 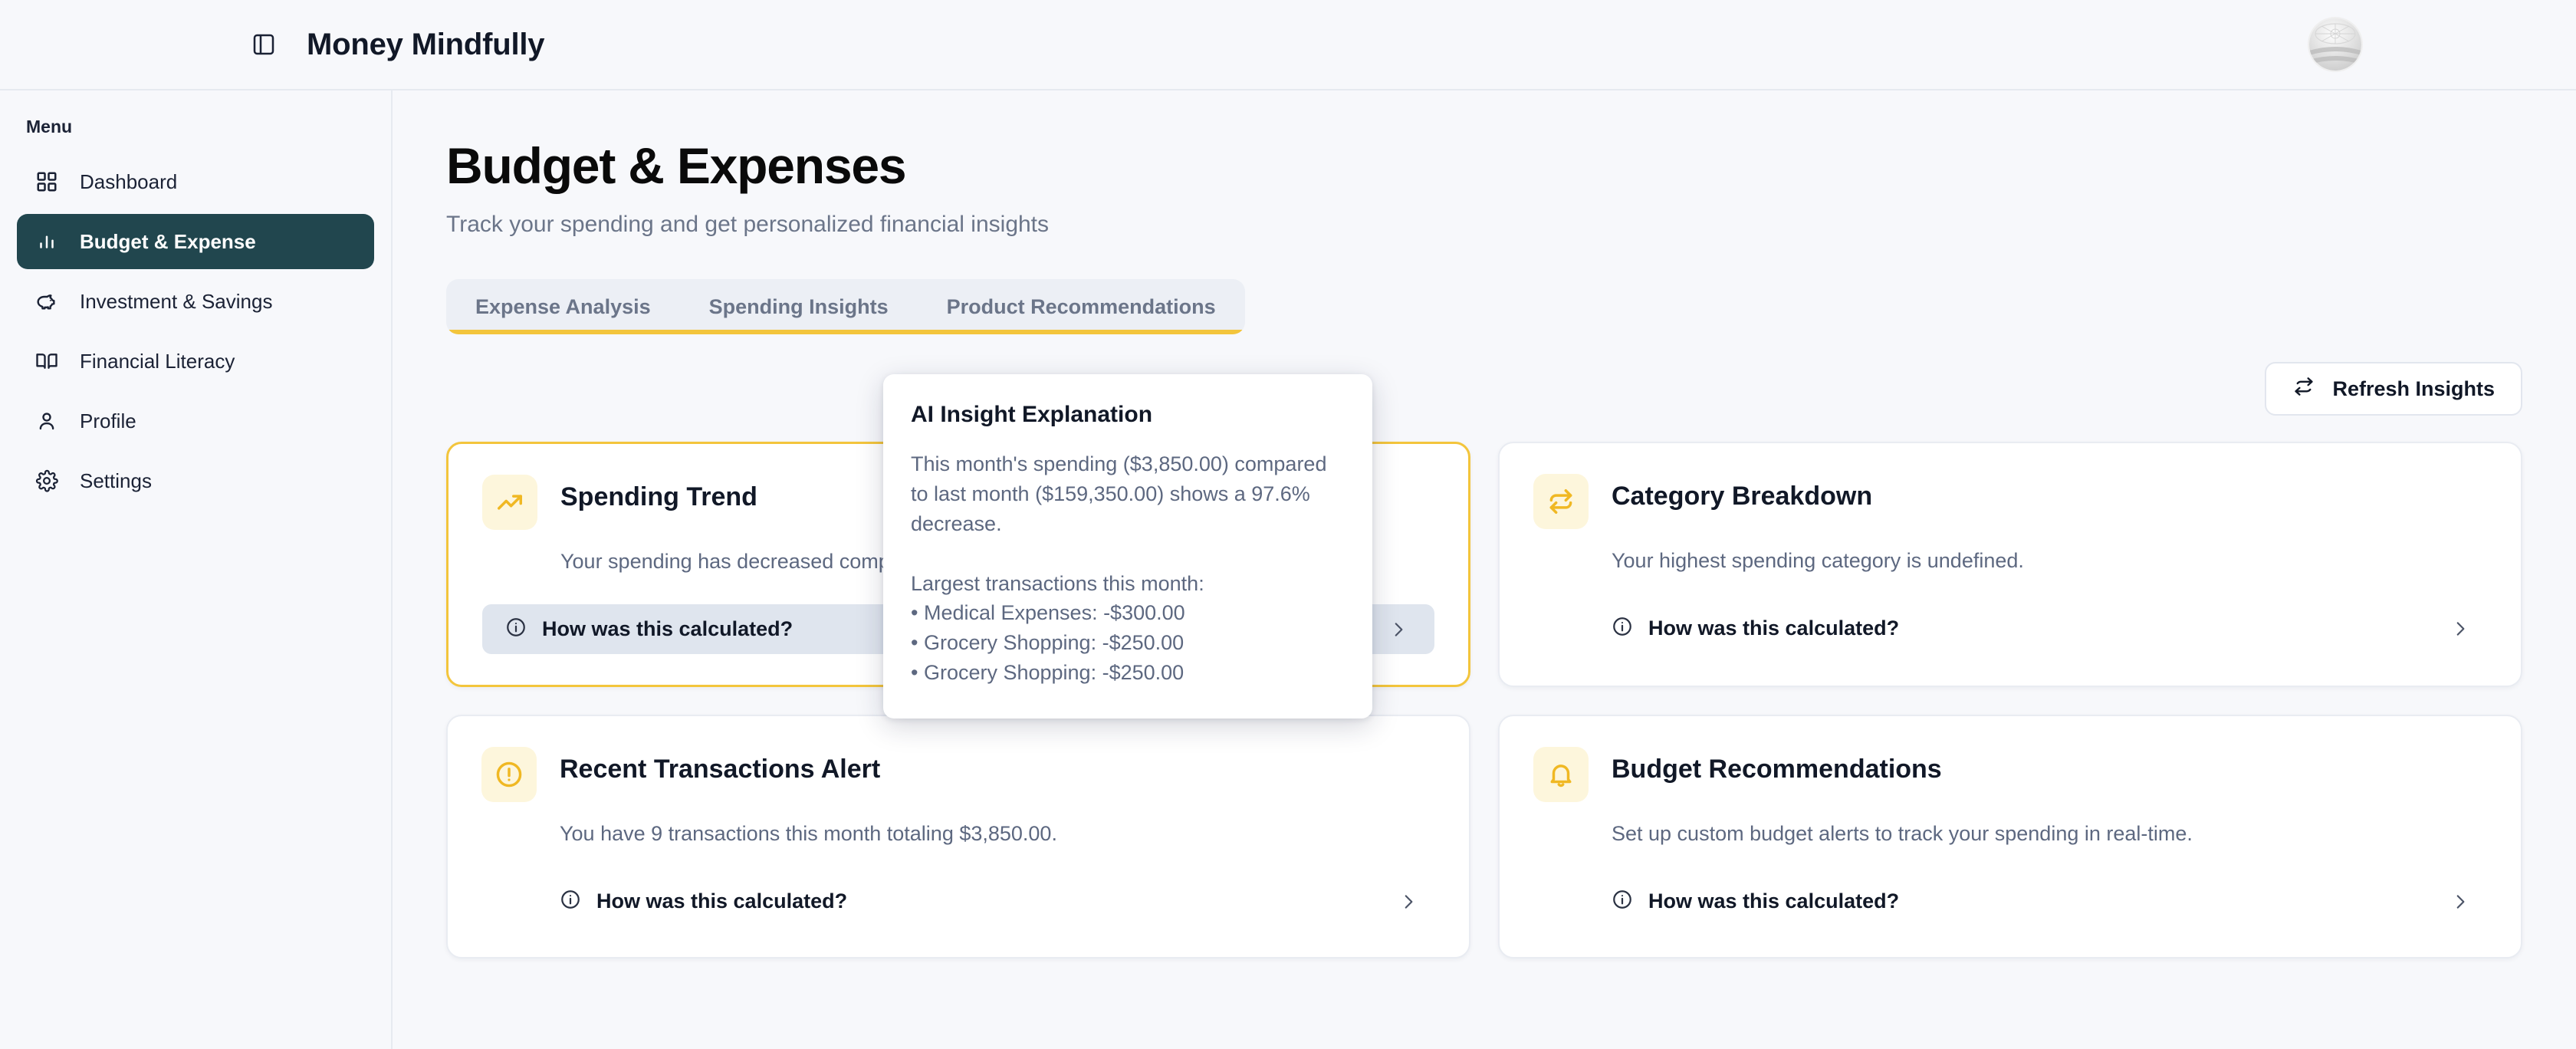 What do you see at coordinates (47, 481) in the screenshot?
I see `gear-icon` at bounding box center [47, 481].